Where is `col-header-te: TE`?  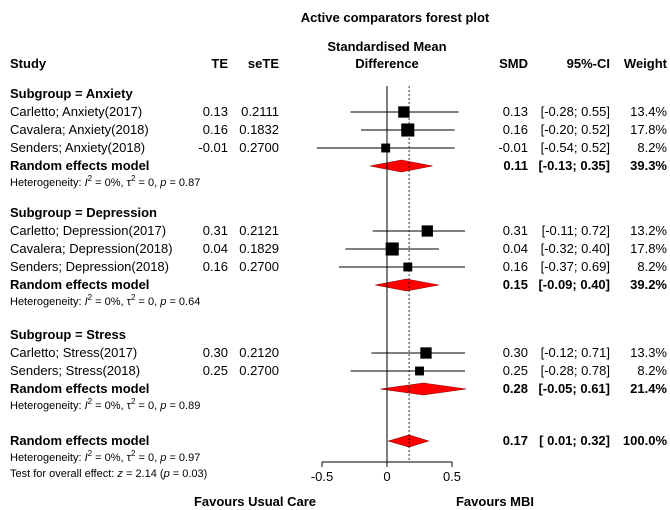 col-header-te: TE is located at coordinates (219, 63).